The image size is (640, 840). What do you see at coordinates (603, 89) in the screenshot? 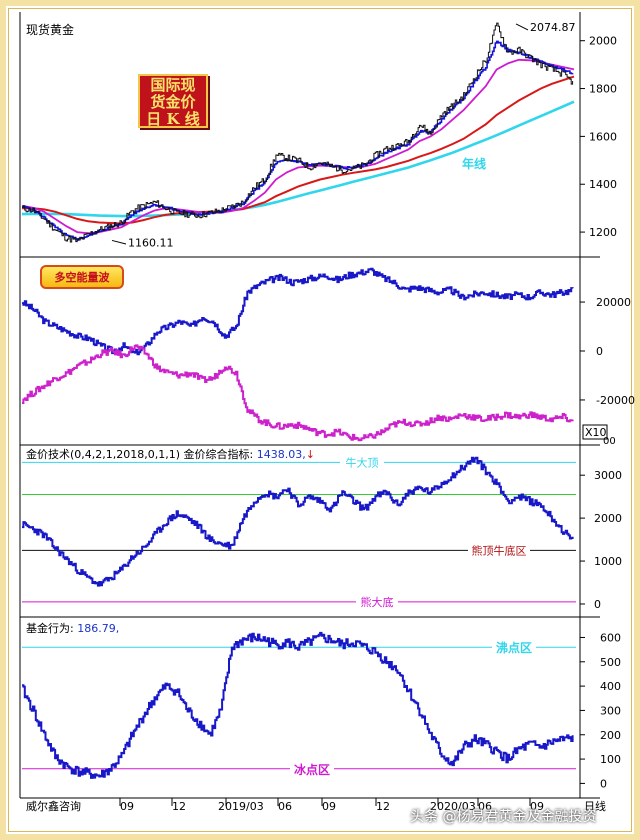
I see `y-tick-label: 1800` at bounding box center [603, 89].